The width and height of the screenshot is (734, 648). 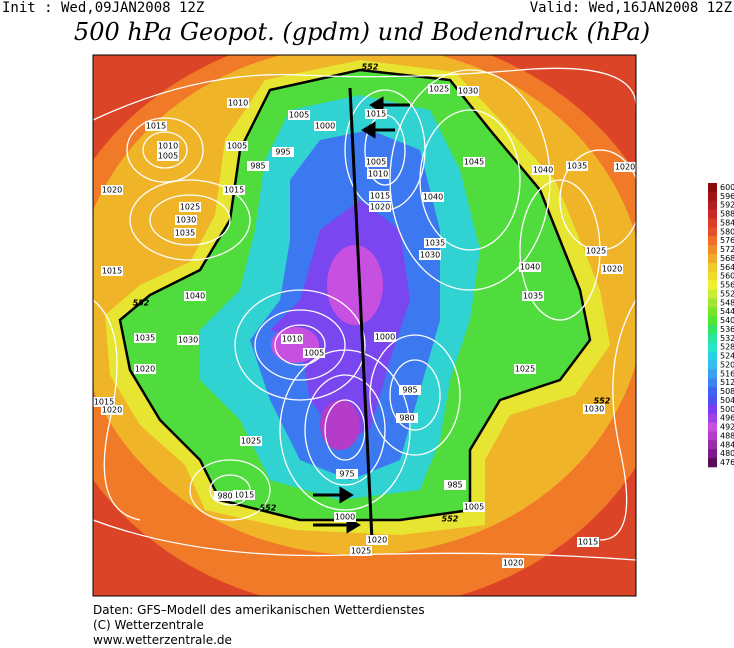 I want to click on pressure-label: 995, so click(x=282, y=152).